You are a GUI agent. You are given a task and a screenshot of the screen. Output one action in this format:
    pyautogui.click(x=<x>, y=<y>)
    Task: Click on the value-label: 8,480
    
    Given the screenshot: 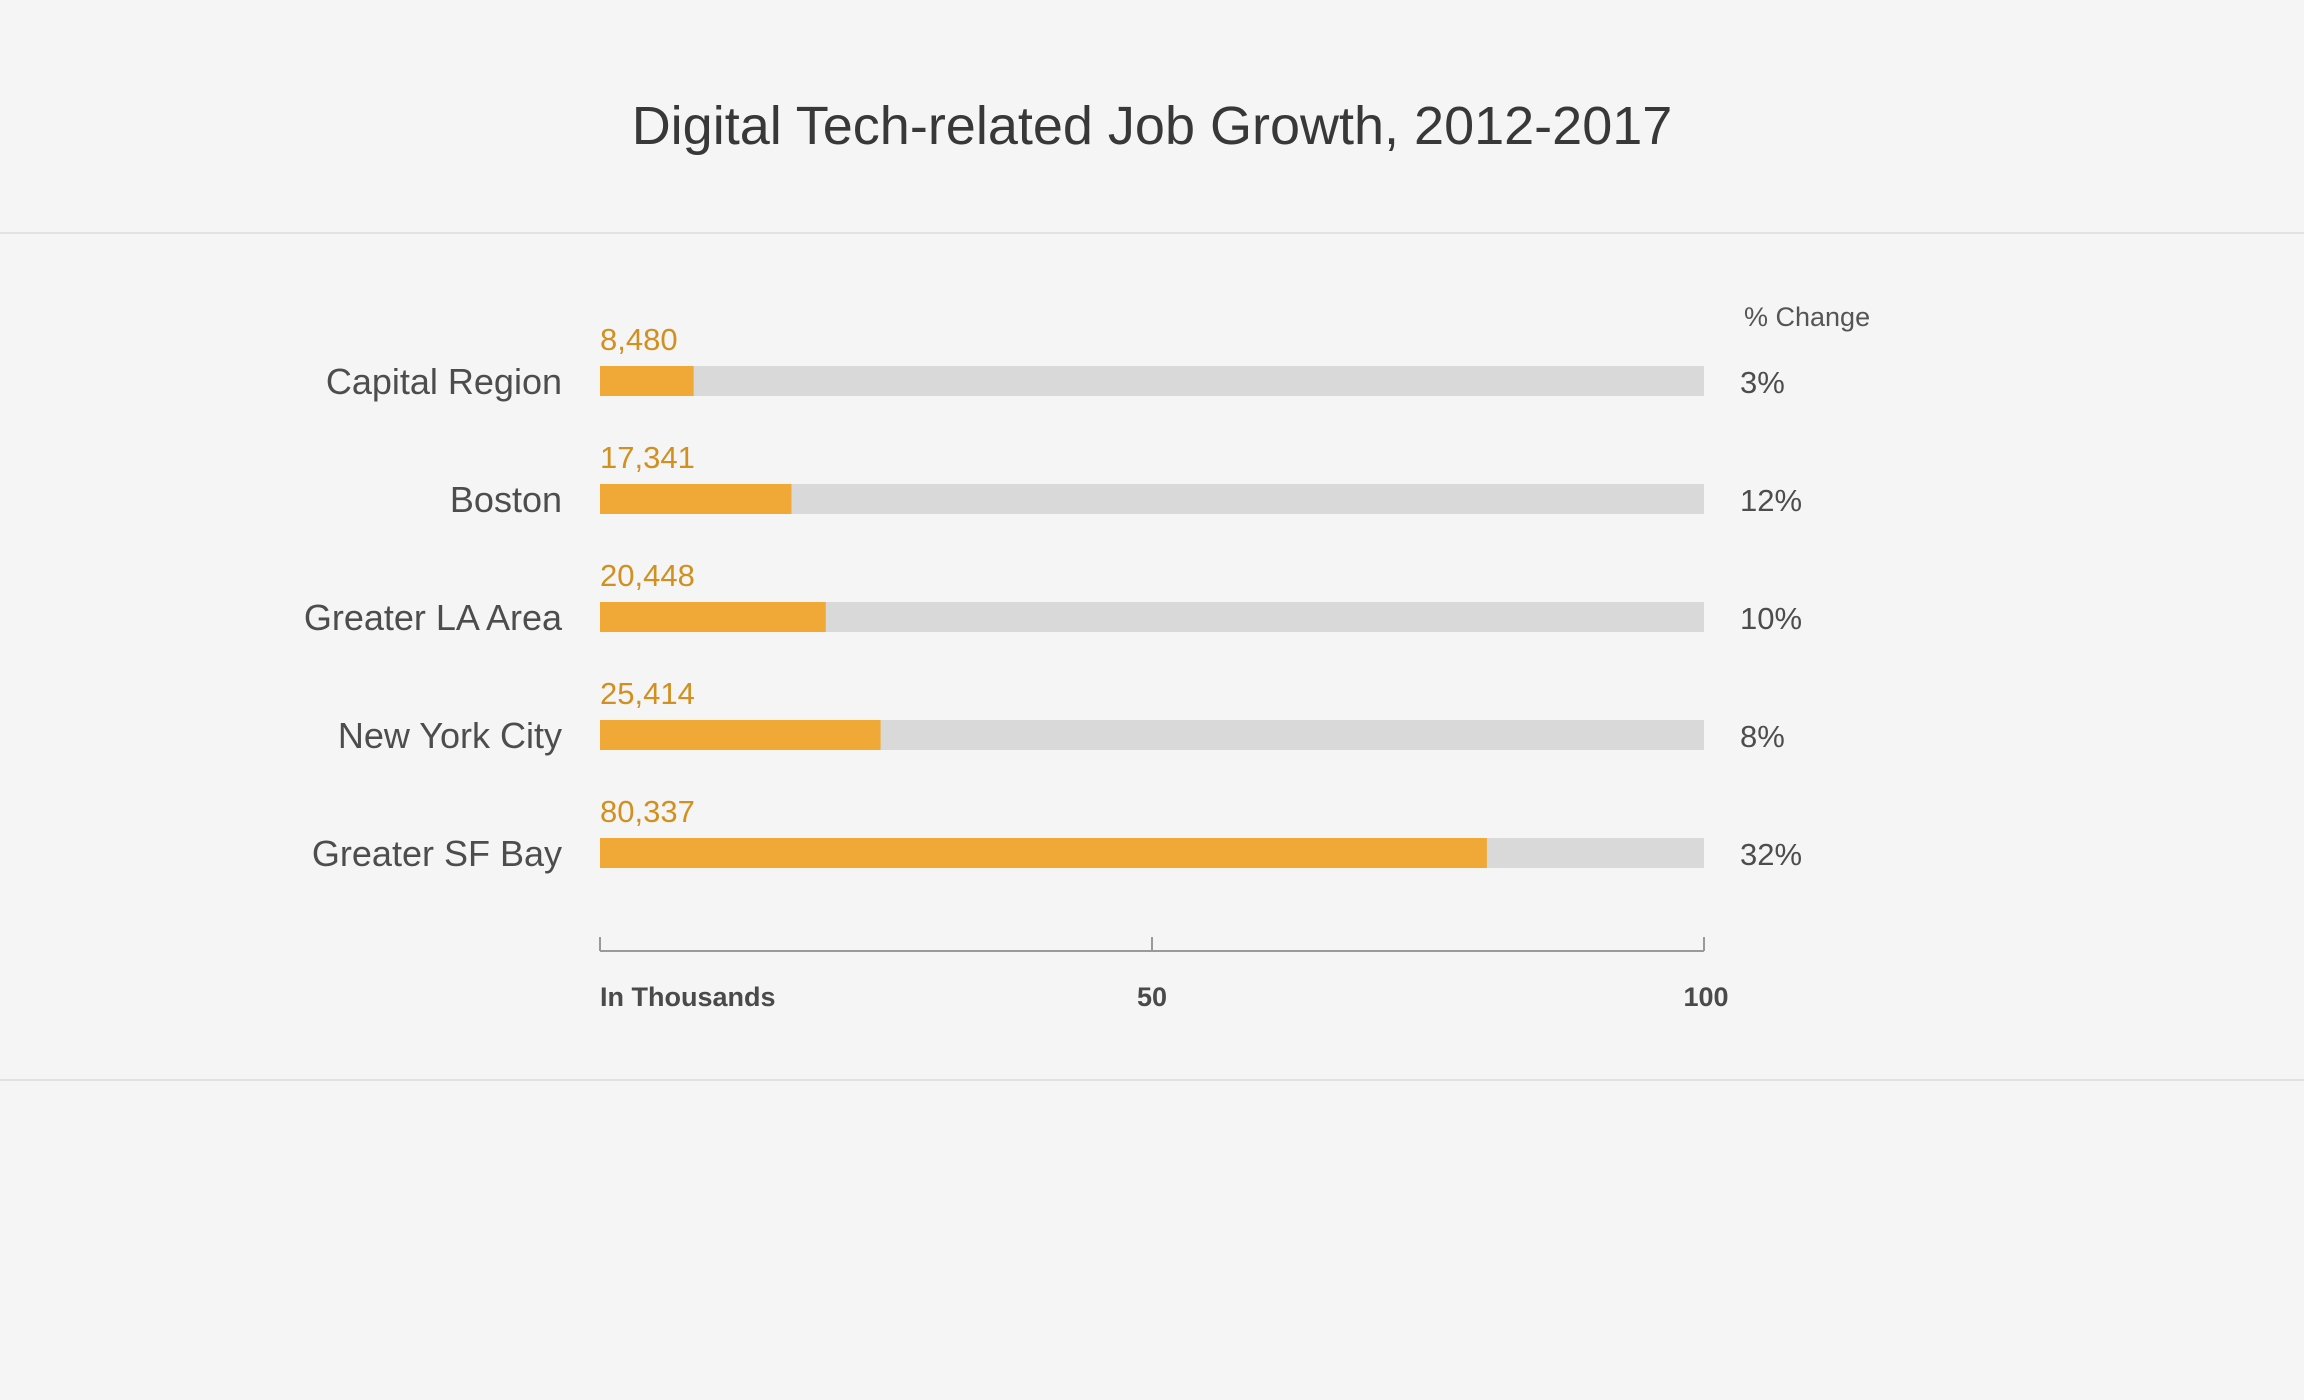 What is the action you would take?
    pyautogui.click(x=639, y=339)
    